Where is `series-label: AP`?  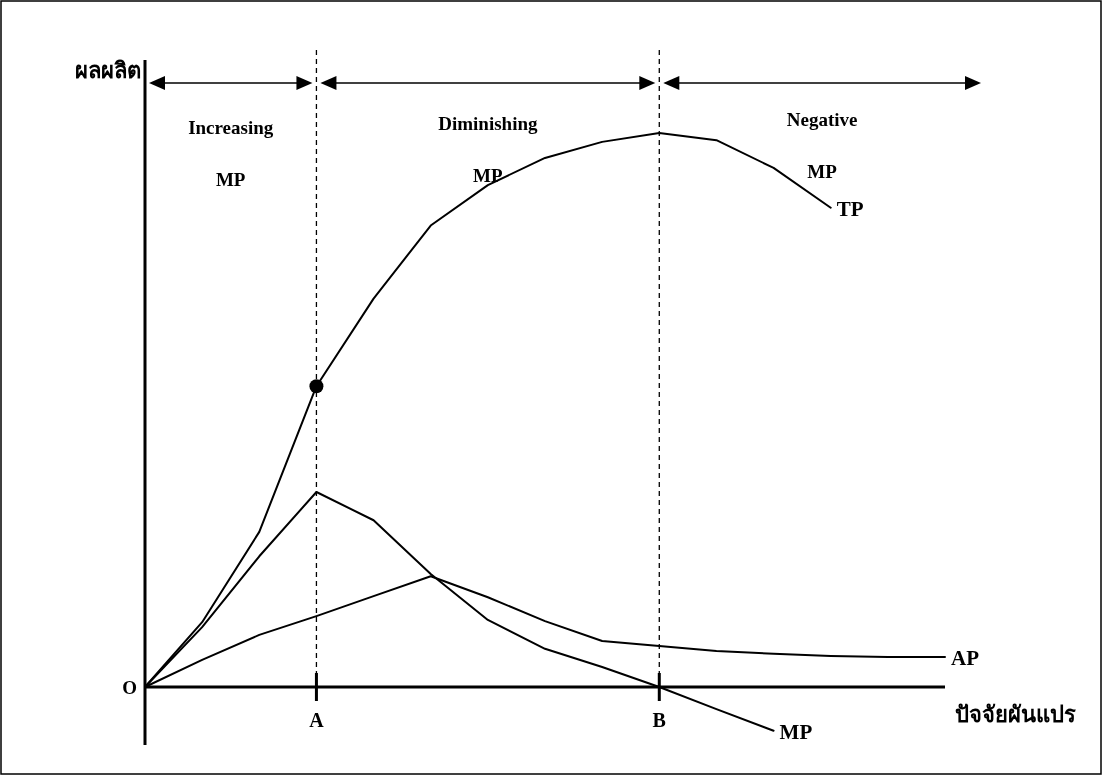
series-label: AP is located at coordinates (965, 658).